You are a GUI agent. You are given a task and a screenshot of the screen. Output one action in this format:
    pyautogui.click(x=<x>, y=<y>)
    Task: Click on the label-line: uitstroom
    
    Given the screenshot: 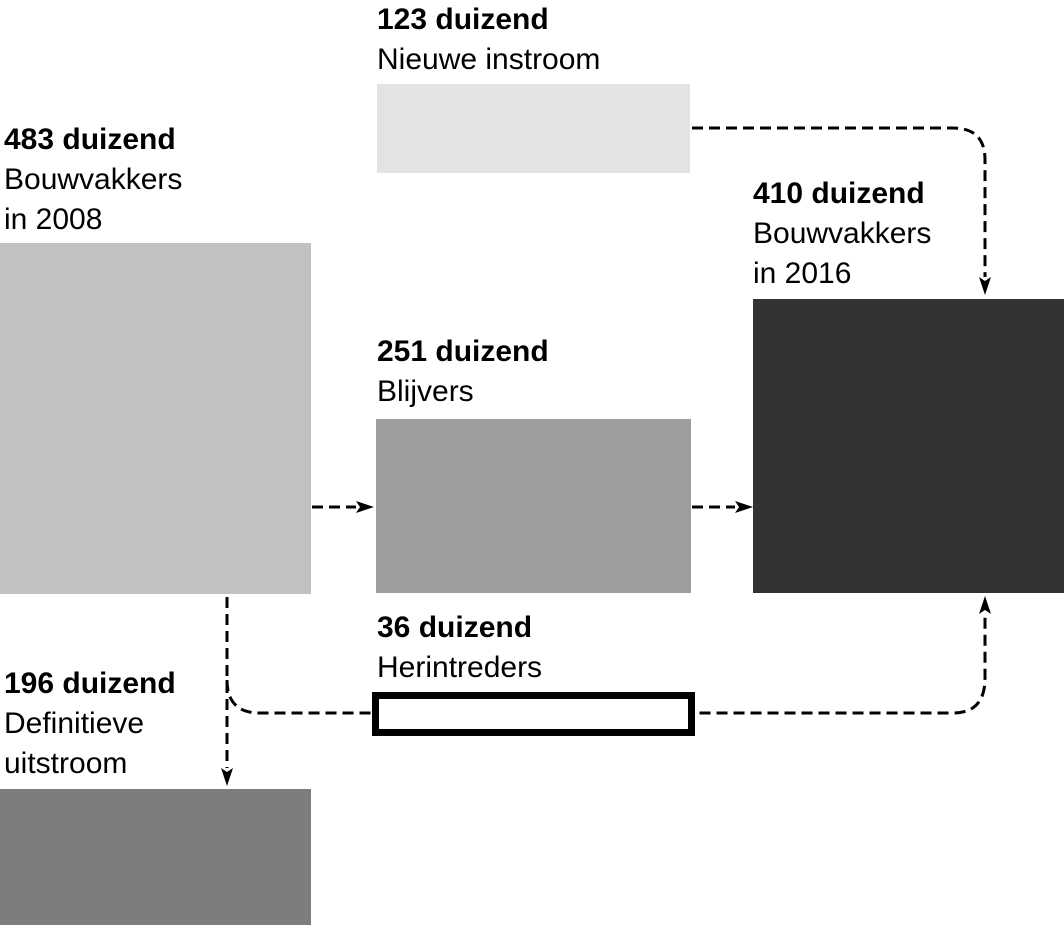 What is the action you would take?
    pyautogui.click(x=66, y=763)
    